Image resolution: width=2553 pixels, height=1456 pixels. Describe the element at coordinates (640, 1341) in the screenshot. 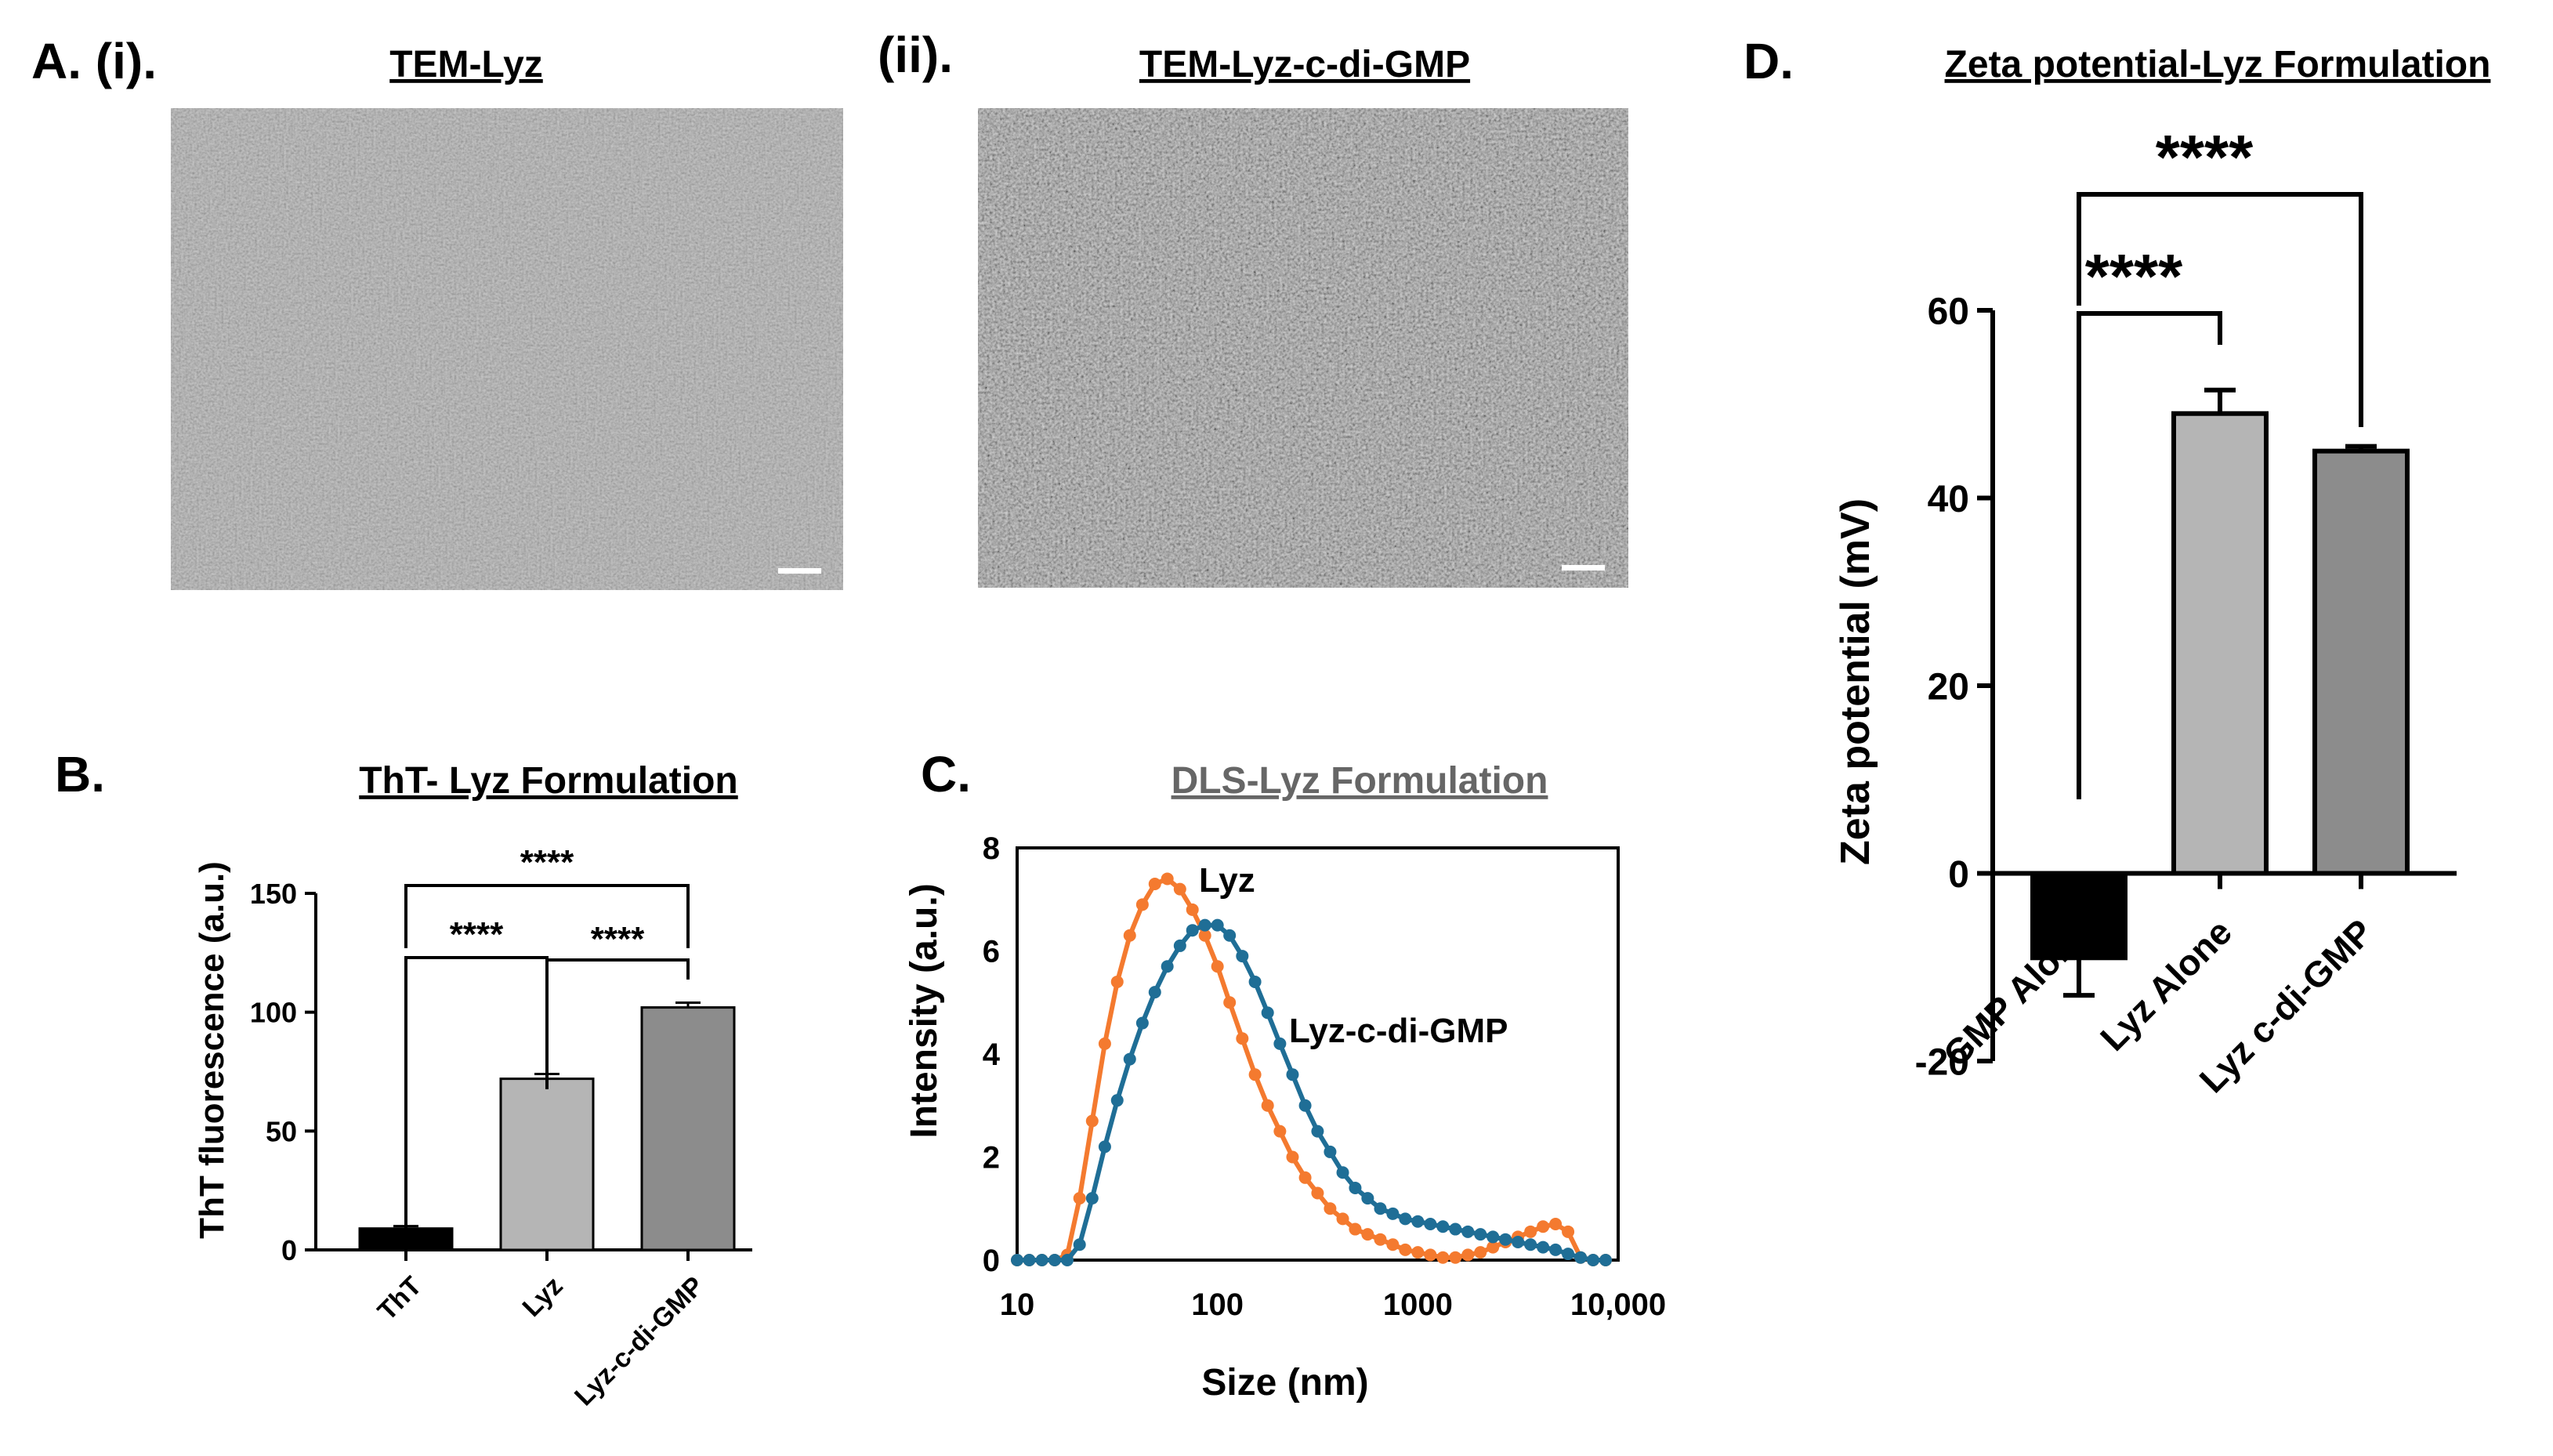

I see `x-tick-label: Lyz-c-di-GMP` at that location.